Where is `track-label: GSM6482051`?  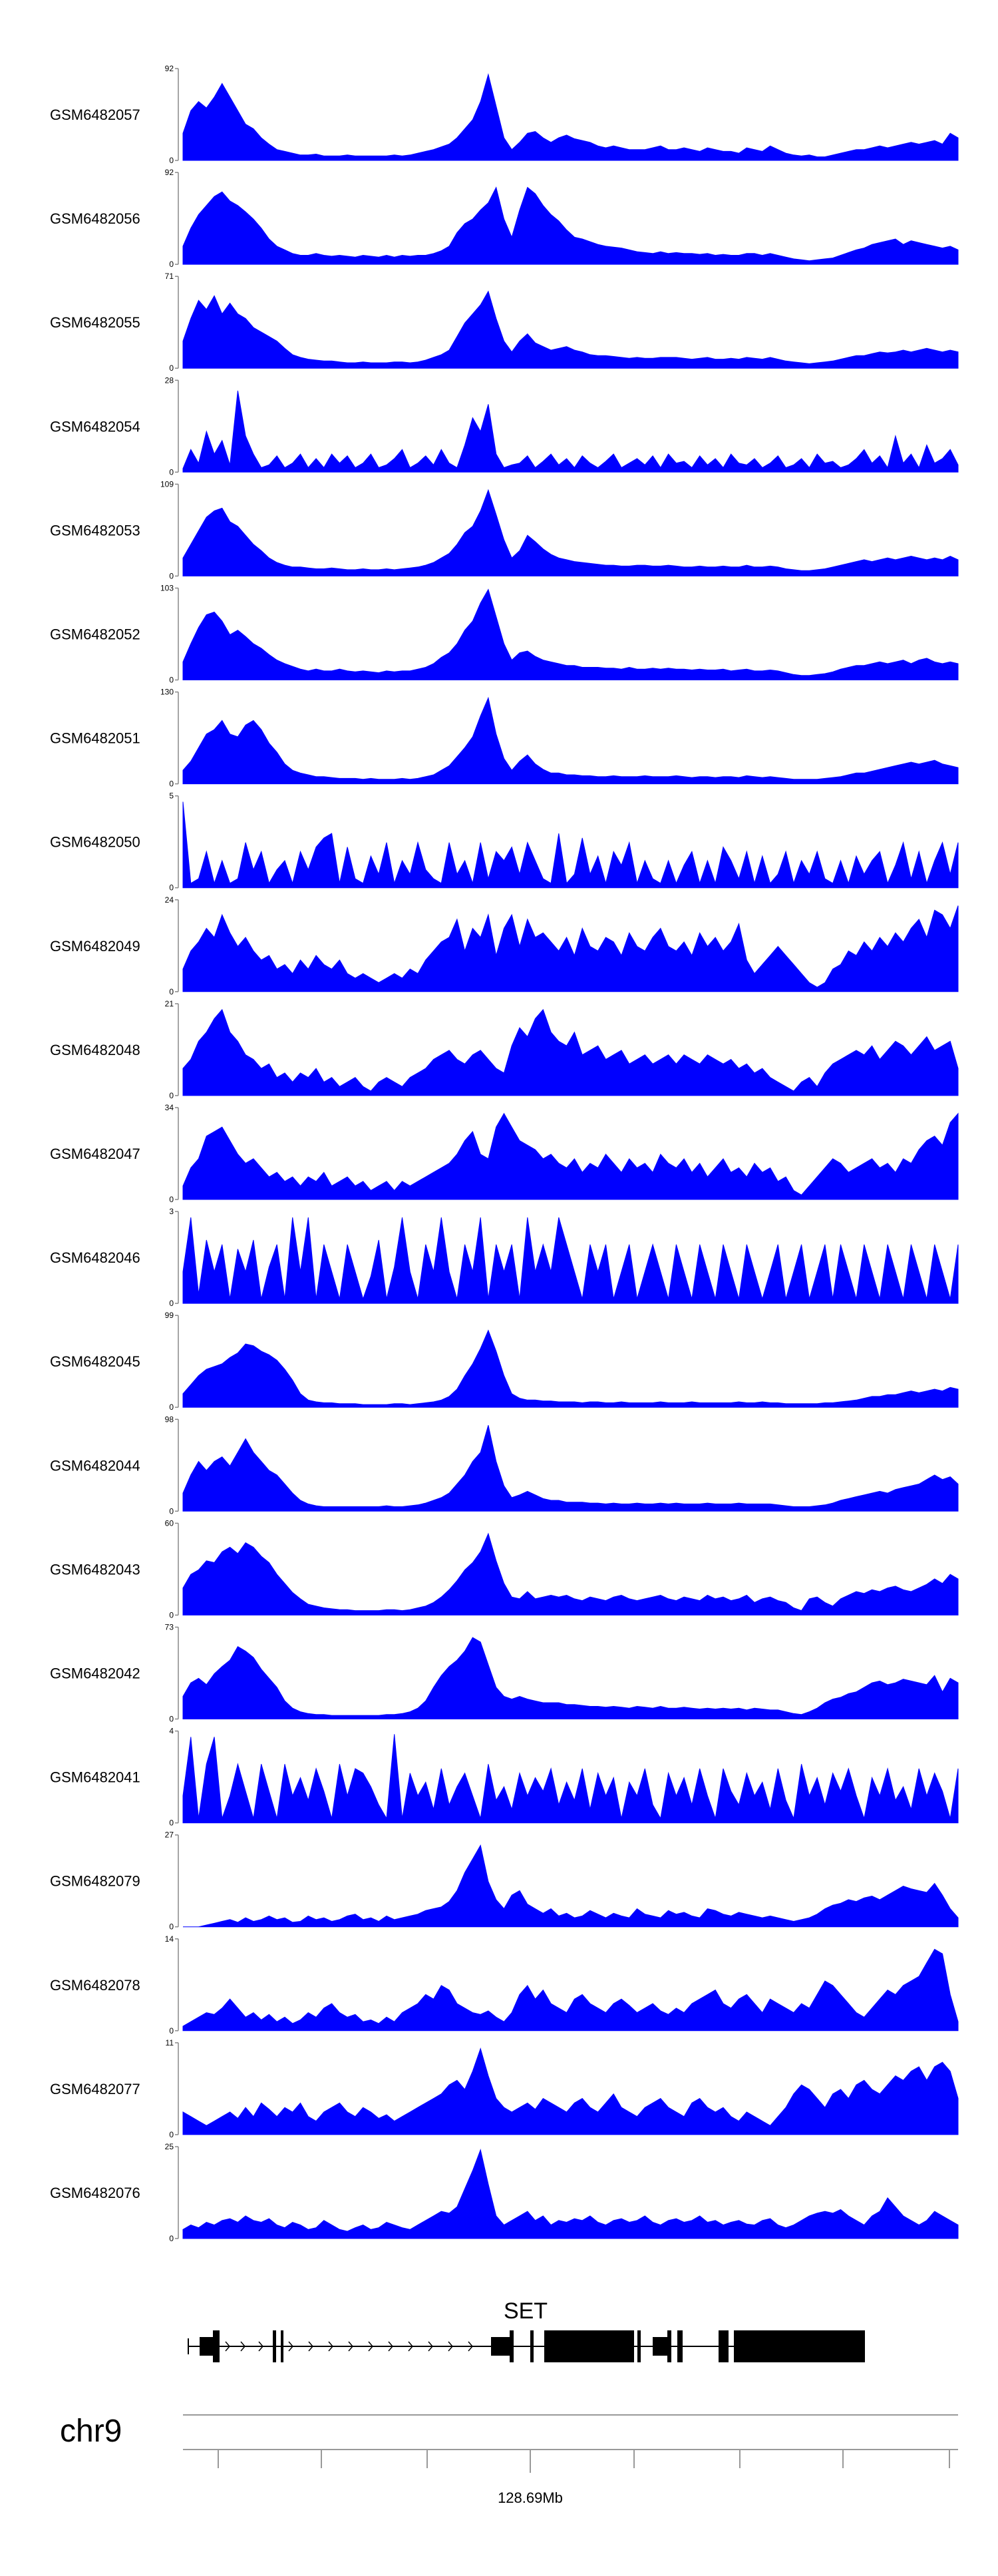
track-label: GSM6482051 is located at coordinates (95, 738).